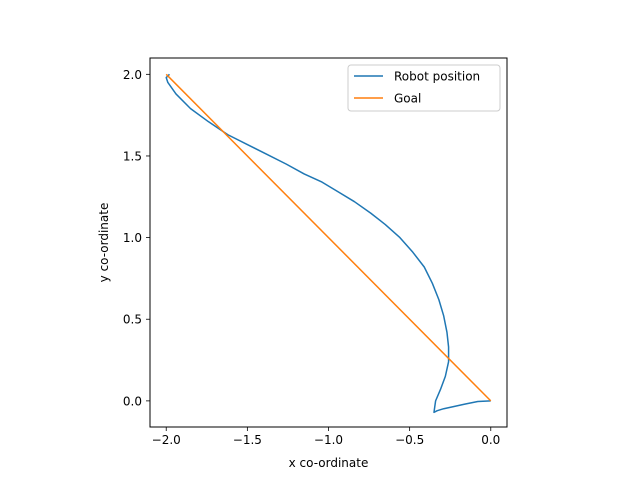  I want to click on y-tick-label: 1.0, so click(132, 238).